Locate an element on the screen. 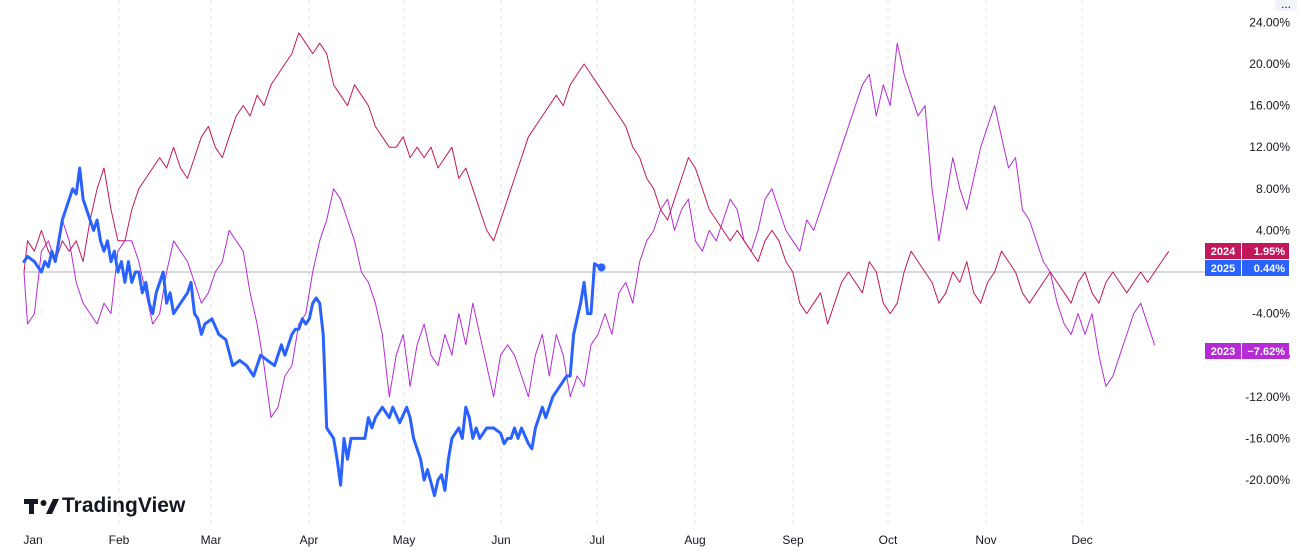 The width and height of the screenshot is (1301, 557). tradingview-logo-text: TradingView is located at coordinates (124, 505).